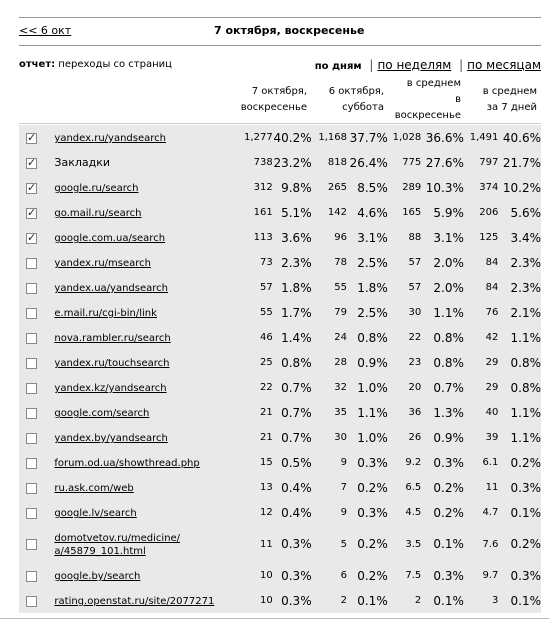 Image resolution: width=549 pixels, height=620 pixels. What do you see at coordinates (481, 137) in the screenshot?
I see `visits-value: 1,491` at bounding box center [481, 137].